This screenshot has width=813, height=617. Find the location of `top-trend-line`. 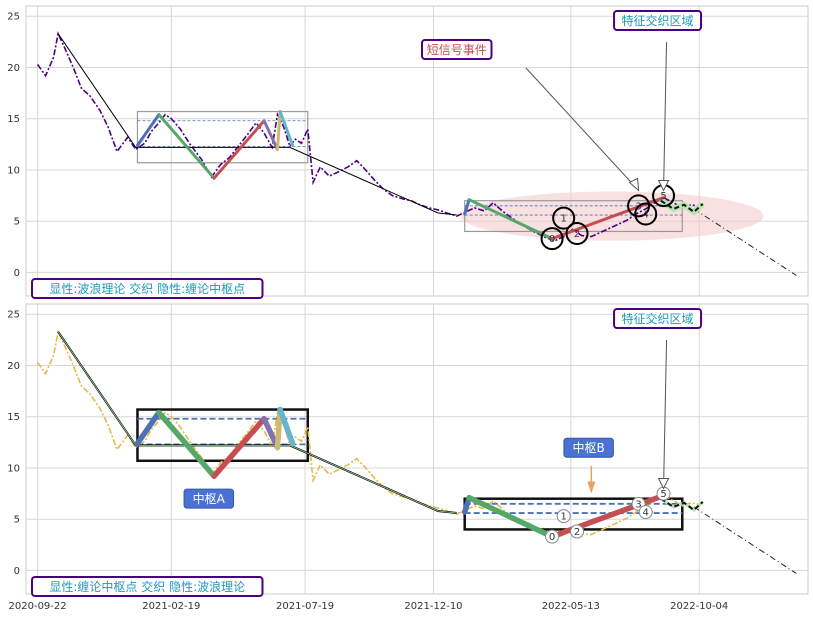

top-trend-line is located at coordinates (257, 124).